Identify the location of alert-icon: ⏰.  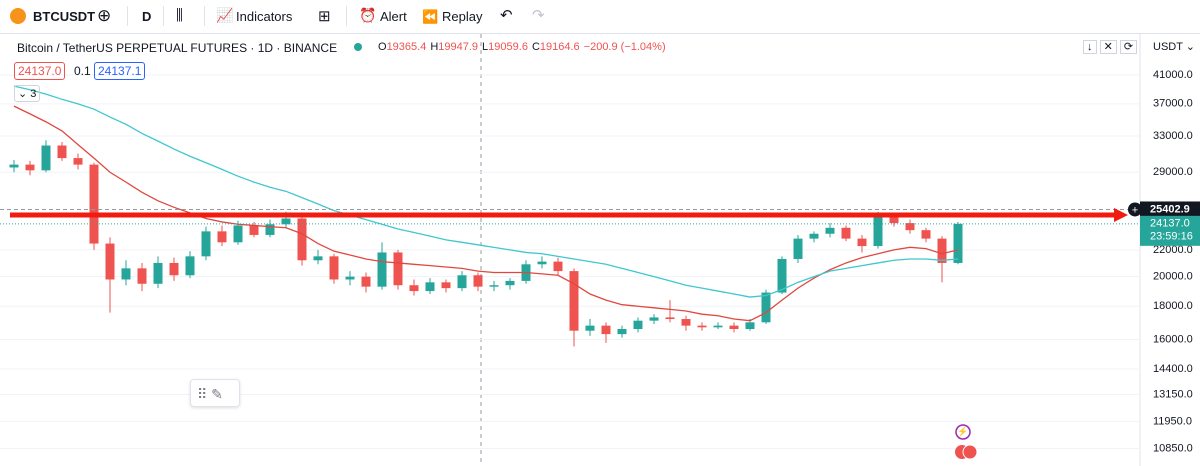
(368, 15).